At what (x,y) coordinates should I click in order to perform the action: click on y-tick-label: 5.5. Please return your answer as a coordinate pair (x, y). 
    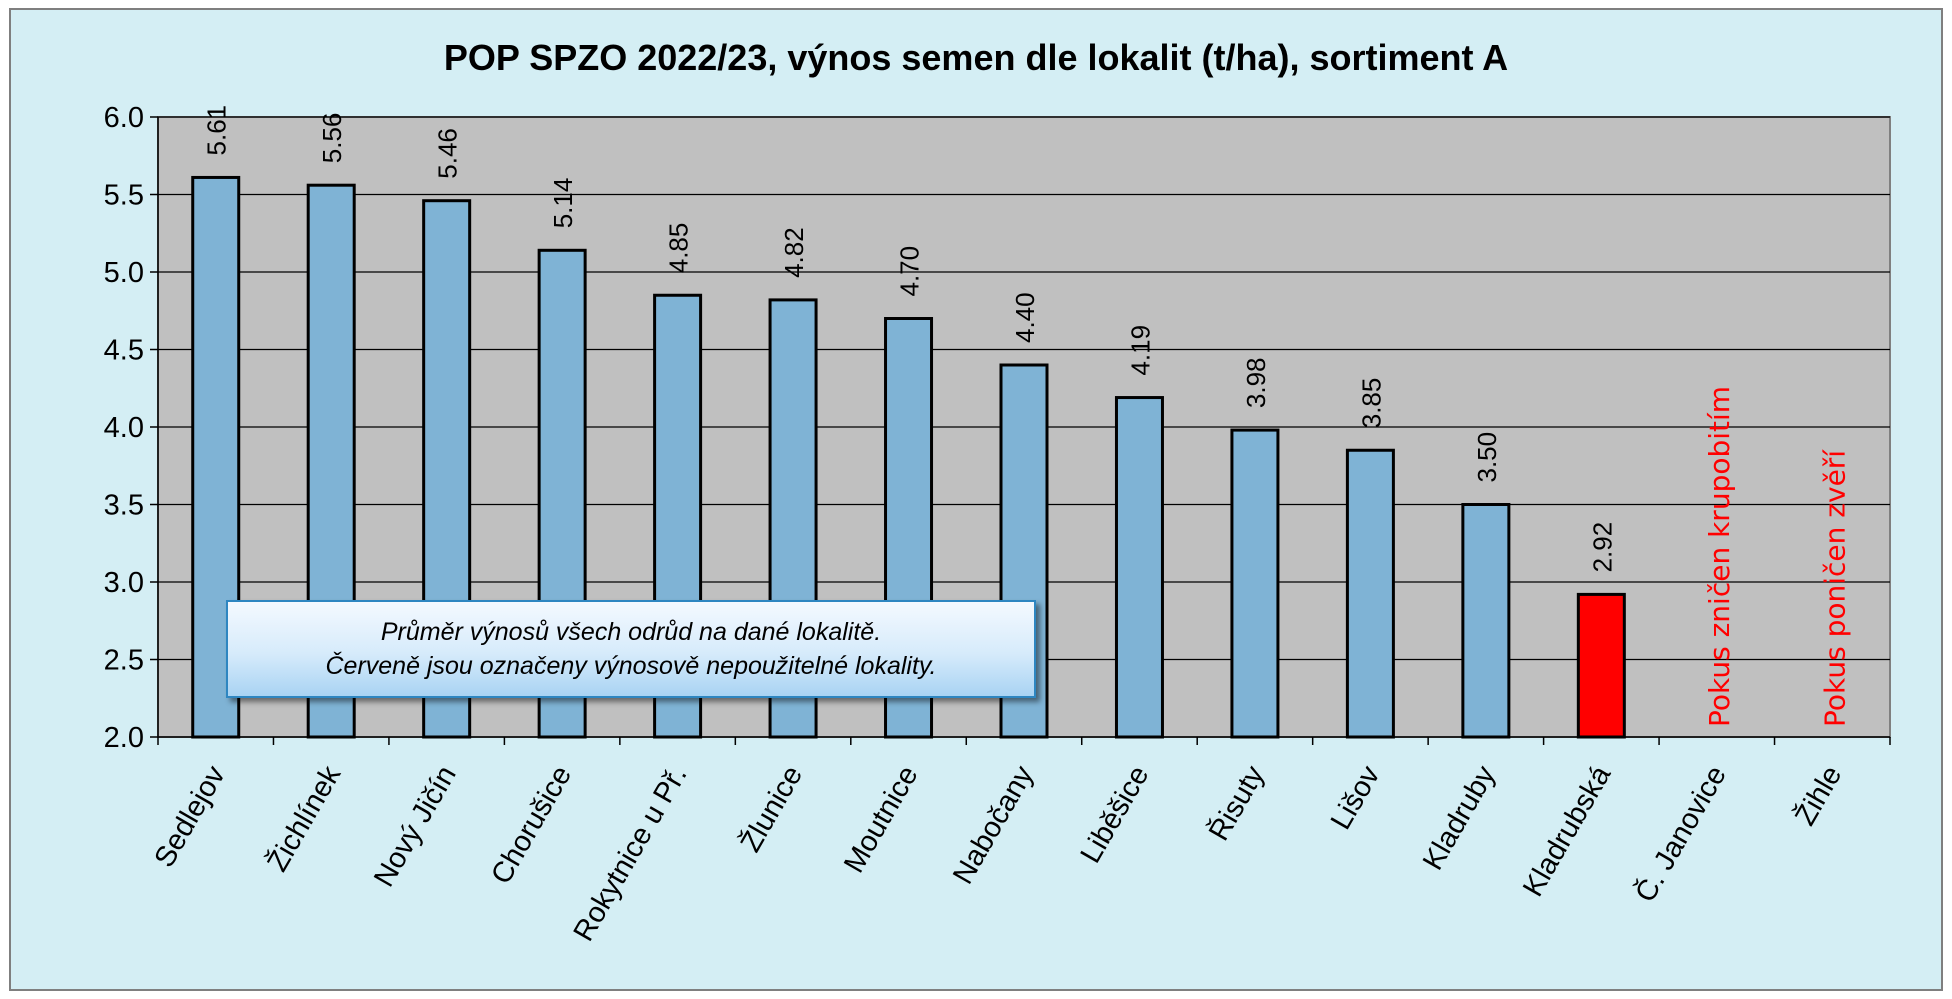
    Looking at the image, I should click on (124, 196).